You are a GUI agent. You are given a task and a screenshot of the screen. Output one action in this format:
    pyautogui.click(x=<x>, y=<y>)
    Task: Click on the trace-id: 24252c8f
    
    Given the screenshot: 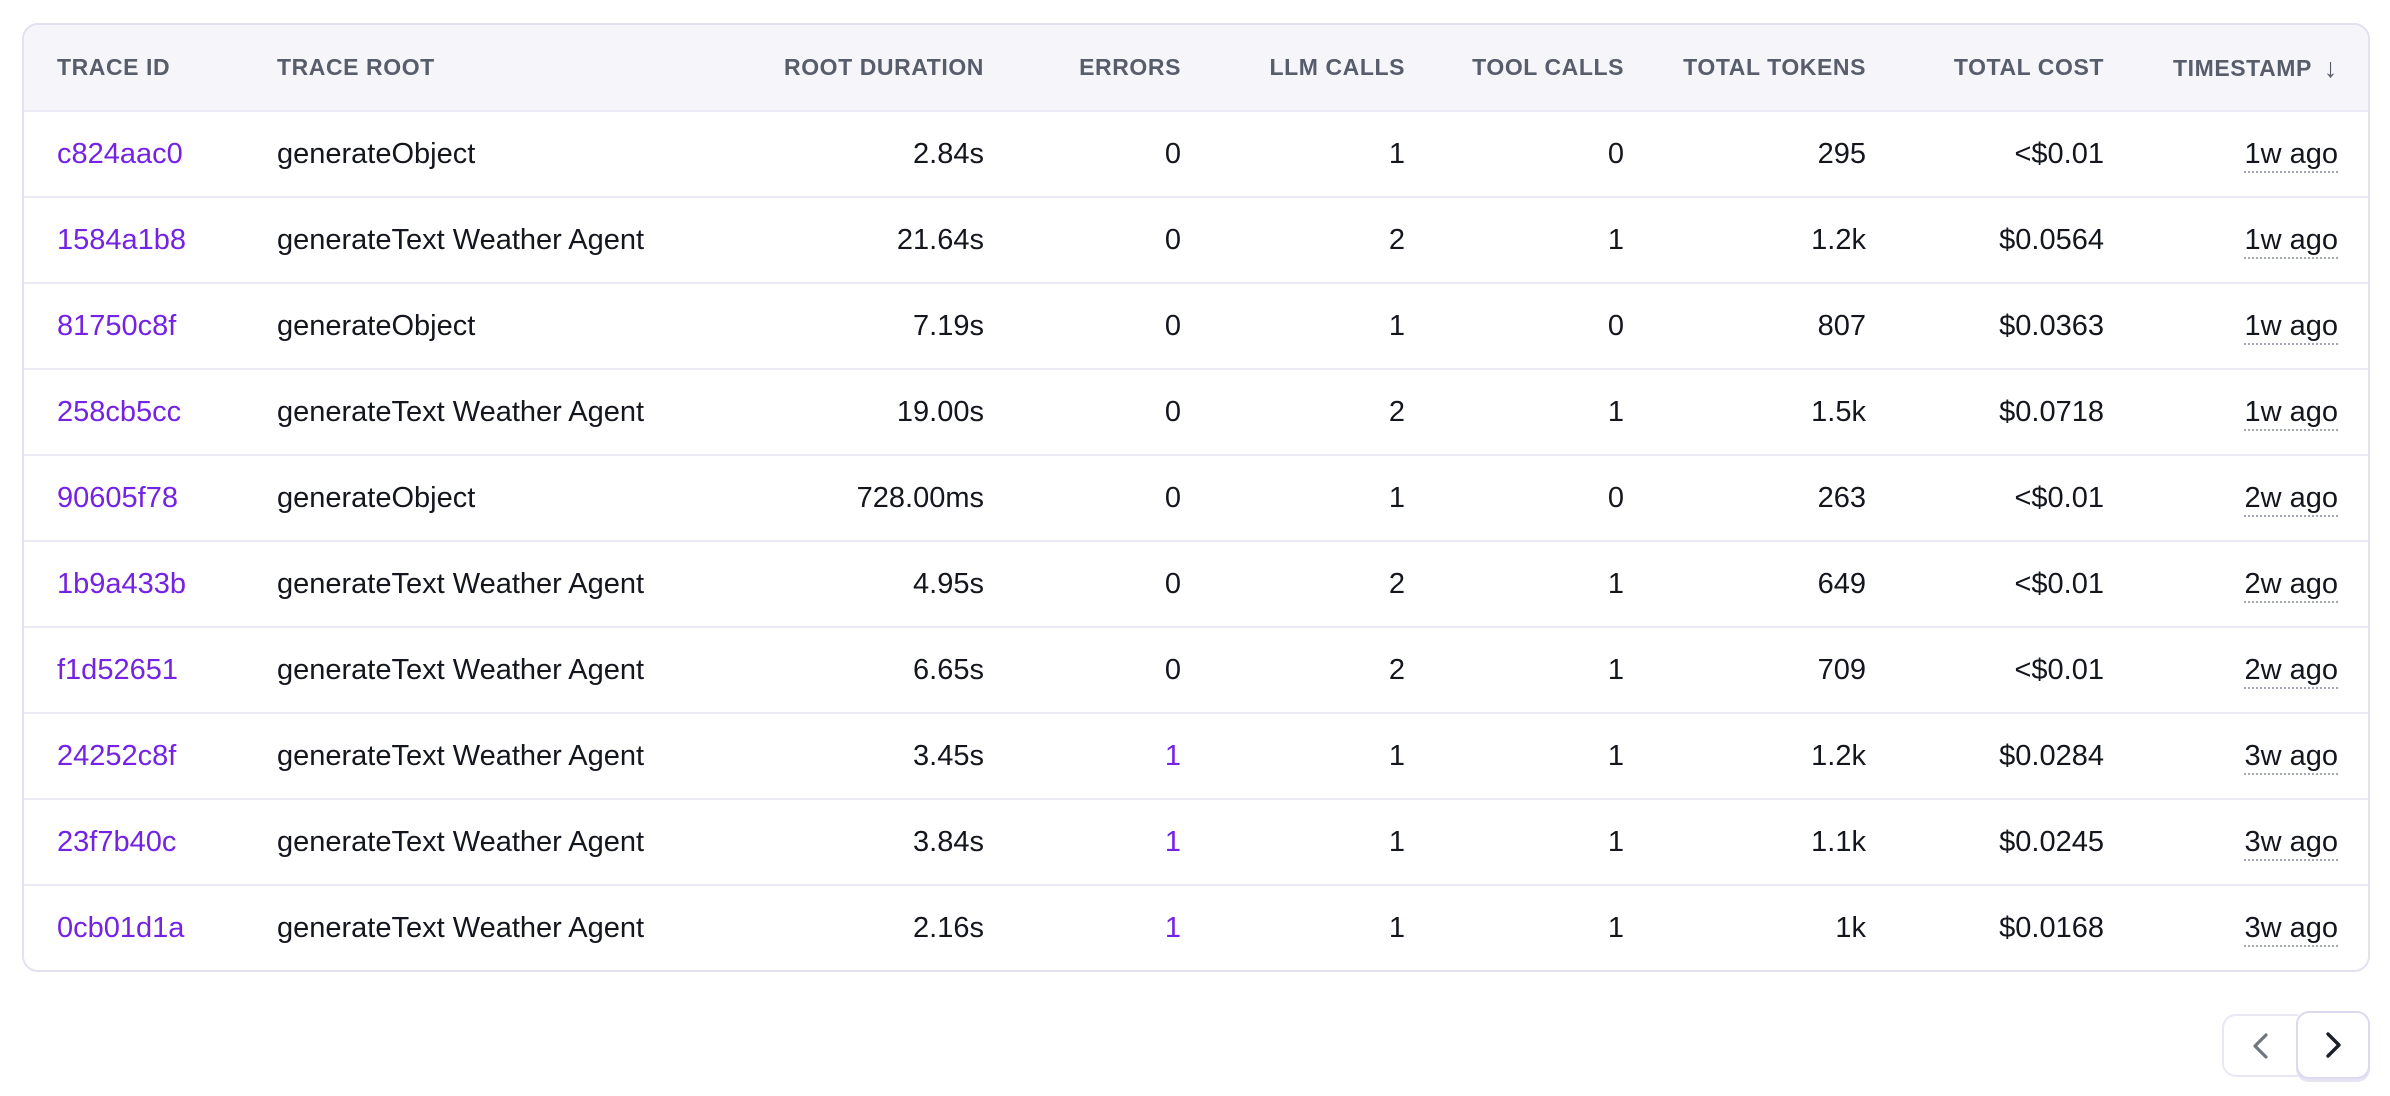 What is the action you would take?
    pyautogui.click(x=117, y=755)
    